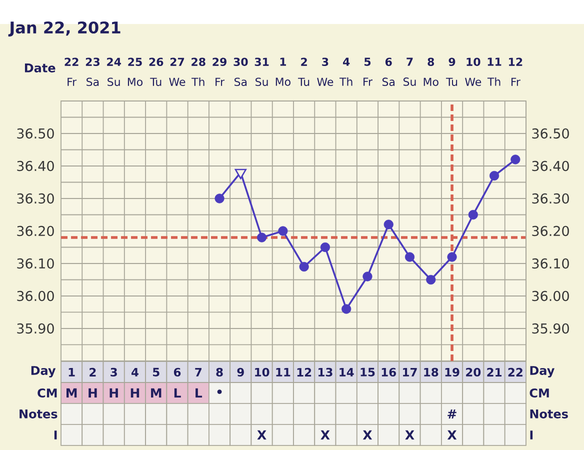 The height and width of the screenshot is (450, 584). Describe the element at coordinates (283, 372) in the screenshot. I see `x-tick-label: 11` at that location.